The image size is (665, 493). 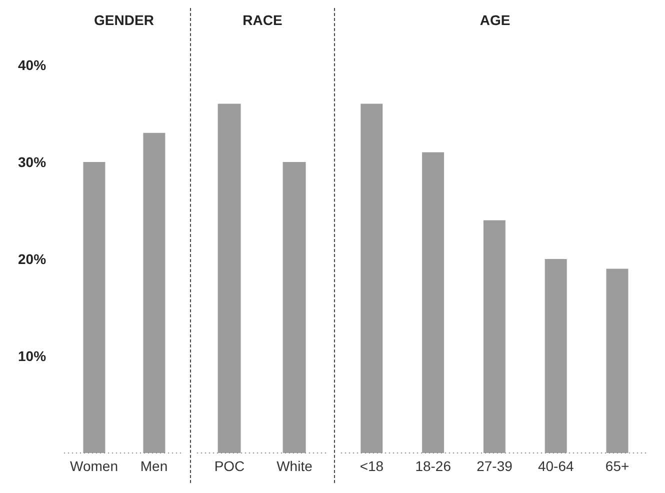 What do you see at coordinates (294, 466) in the screenshot?
I see `x-tick-label: White` at bounding box center [294, 466].